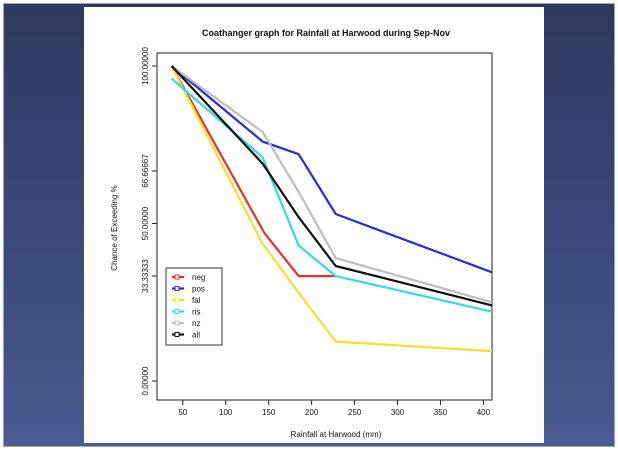  I want to click on legend-label-pos: pos, so click(198, 289).